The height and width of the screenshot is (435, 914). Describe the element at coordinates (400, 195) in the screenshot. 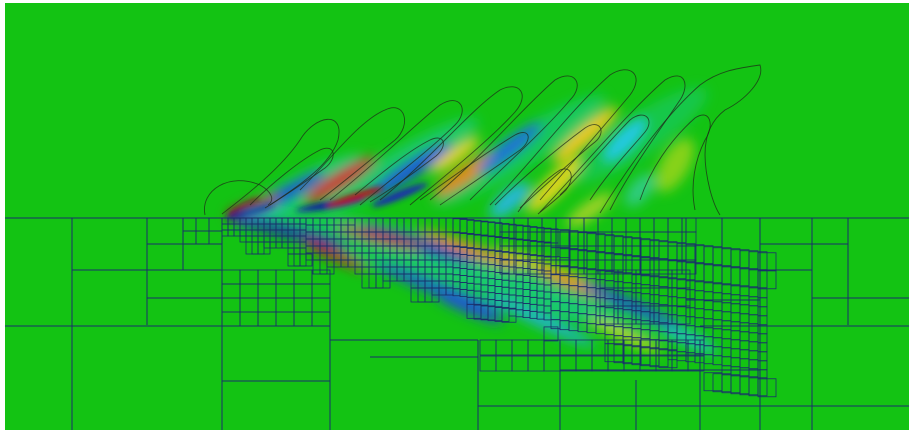

I see `wave-core-blue` at that location.